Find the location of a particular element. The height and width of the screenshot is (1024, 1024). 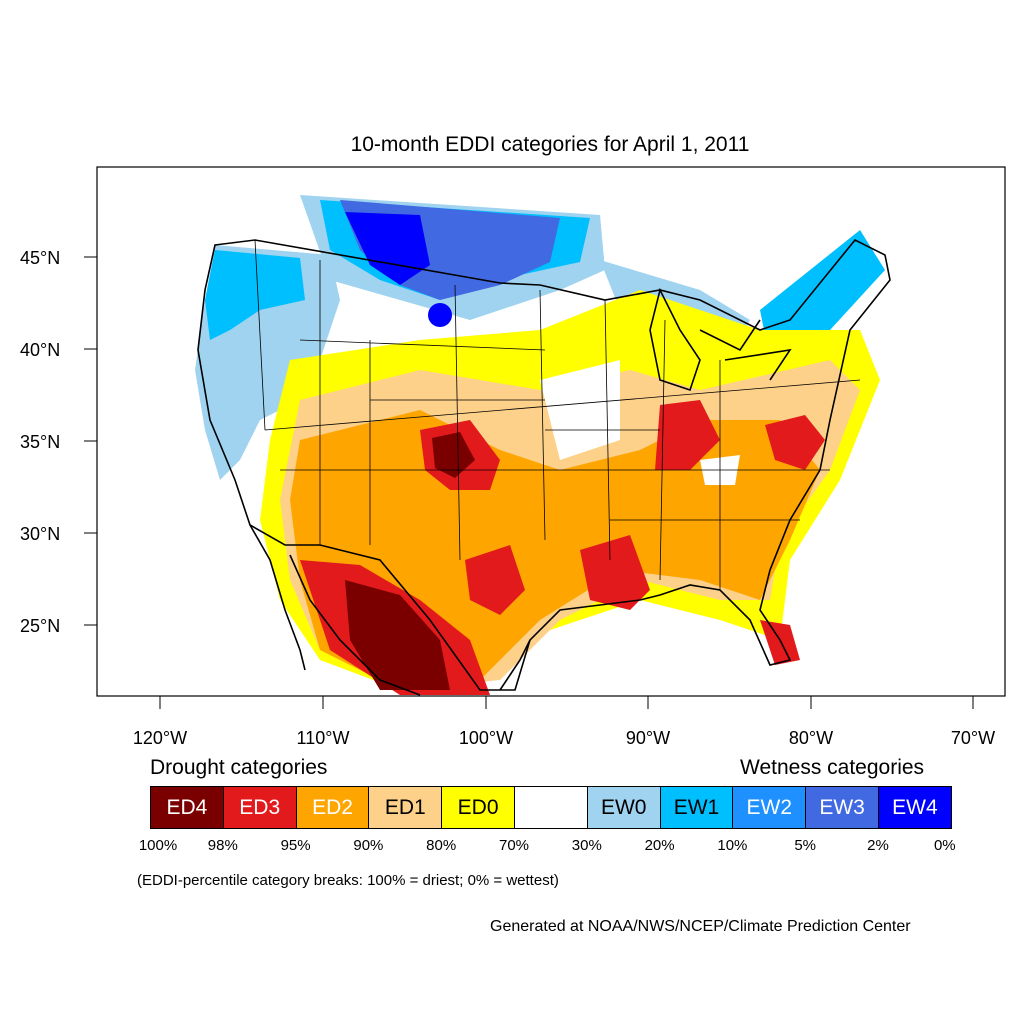

legend-break-label: 95% is located at coordinates (295, 845).